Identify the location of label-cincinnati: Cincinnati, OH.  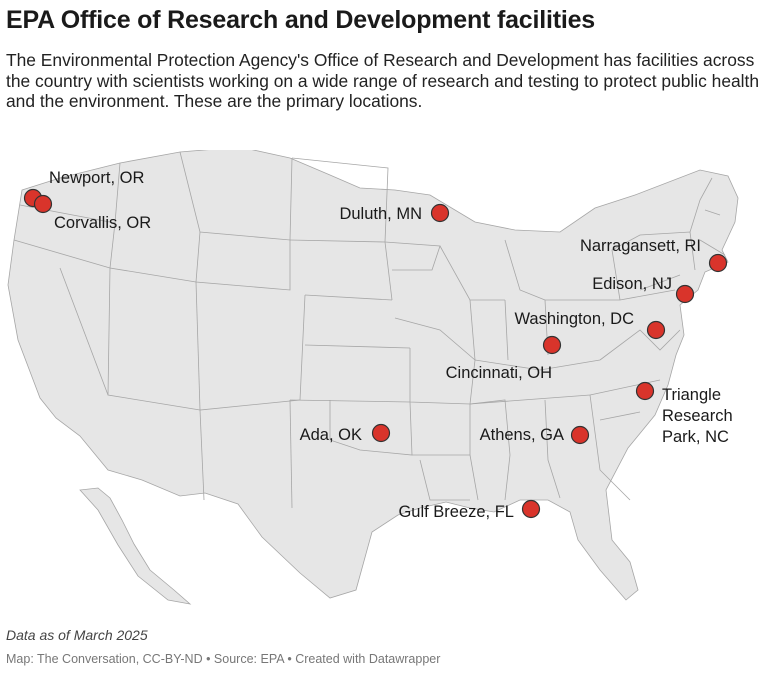
(499, 373).